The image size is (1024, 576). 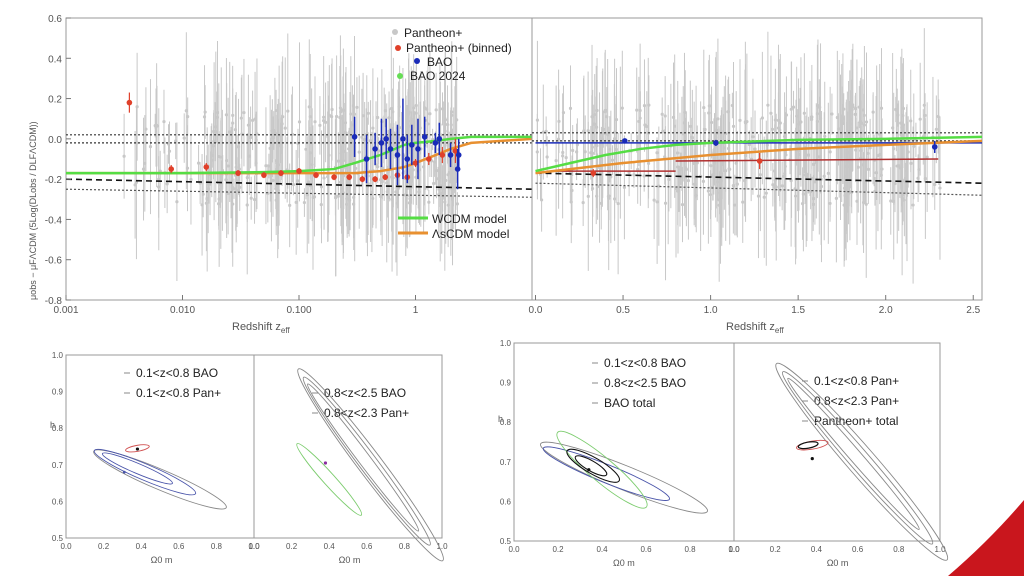 I want to click on legend-entry: Pantheon+ total, so click(x=856, y=421).